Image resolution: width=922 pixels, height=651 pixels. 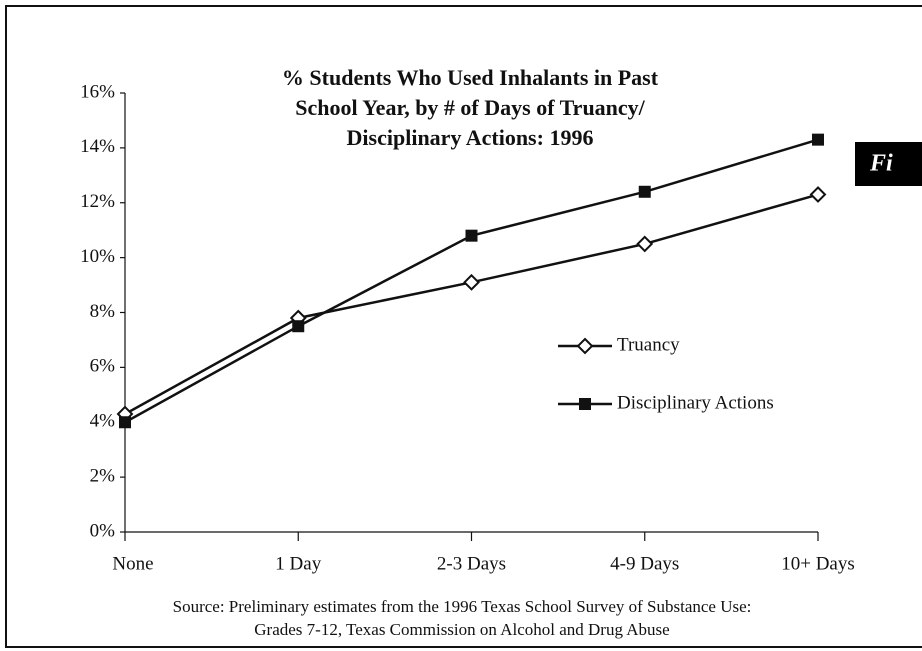 I want to click on legend-label: Truancy, so click(x=648, y=344).